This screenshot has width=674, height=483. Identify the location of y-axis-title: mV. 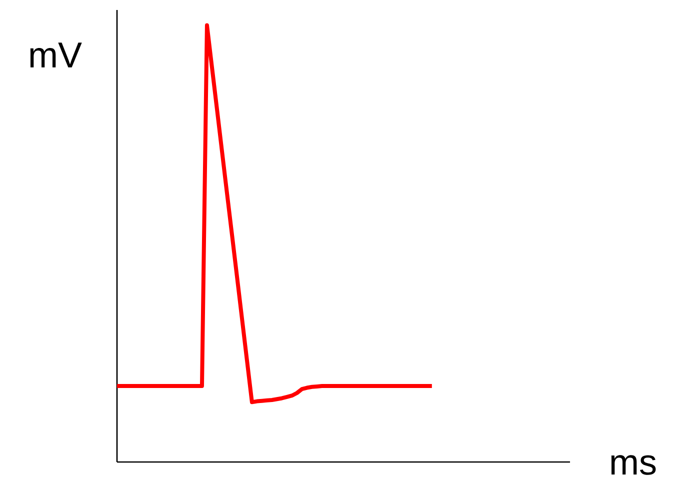
(56, 55).